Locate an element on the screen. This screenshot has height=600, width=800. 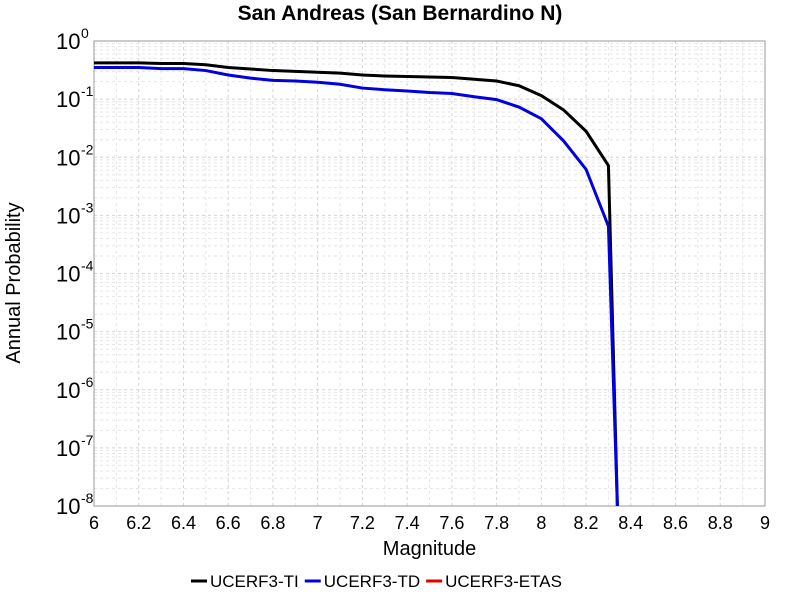
y-tick-label: 10 -2 is located at coordinates (75, 155).